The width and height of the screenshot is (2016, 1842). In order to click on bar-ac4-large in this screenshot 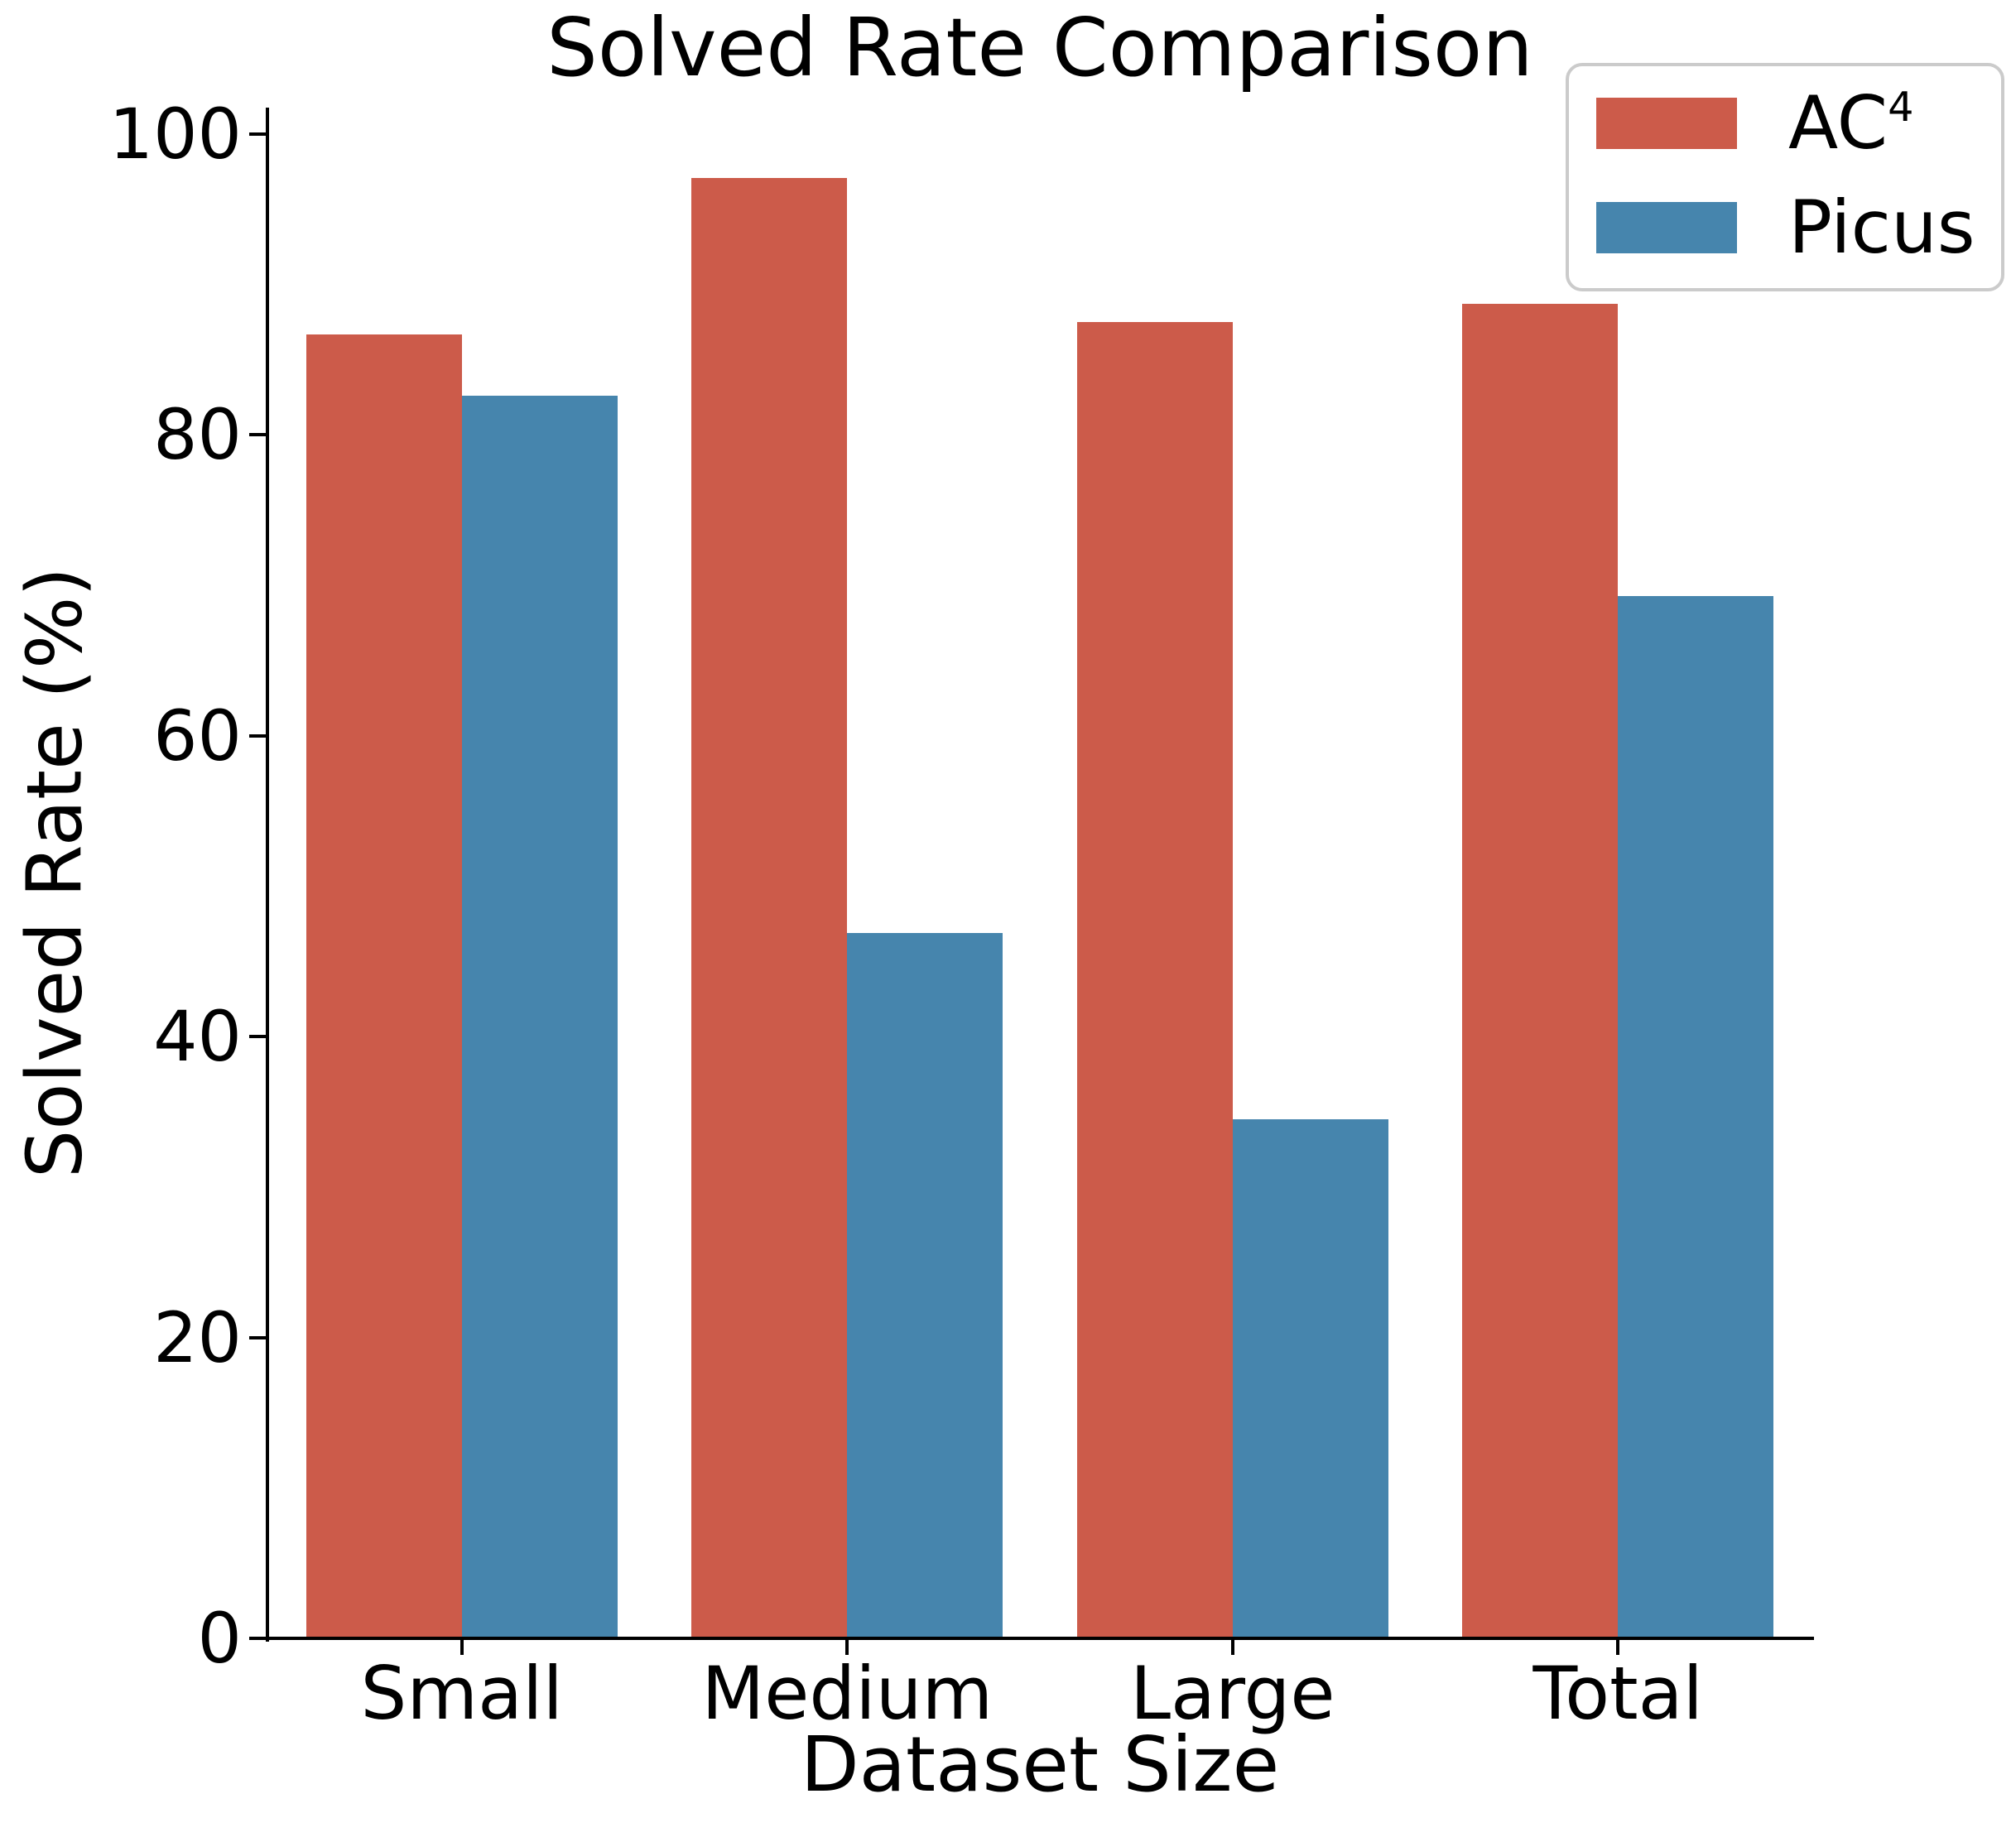, I will do `click(1154, 980)`.